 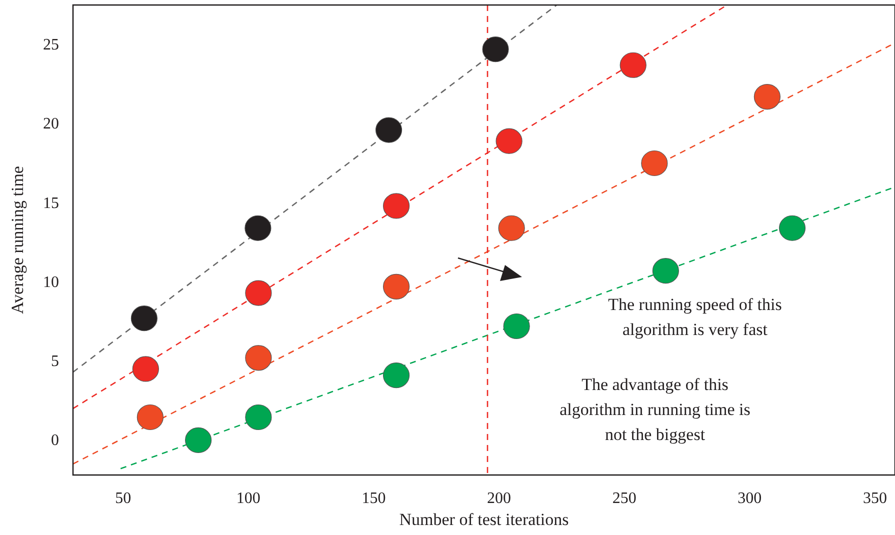 What do you see at coordinates (51, 45) in the screenshot?
I see `y-tick-label: 25` at bounding box center [51, 45].